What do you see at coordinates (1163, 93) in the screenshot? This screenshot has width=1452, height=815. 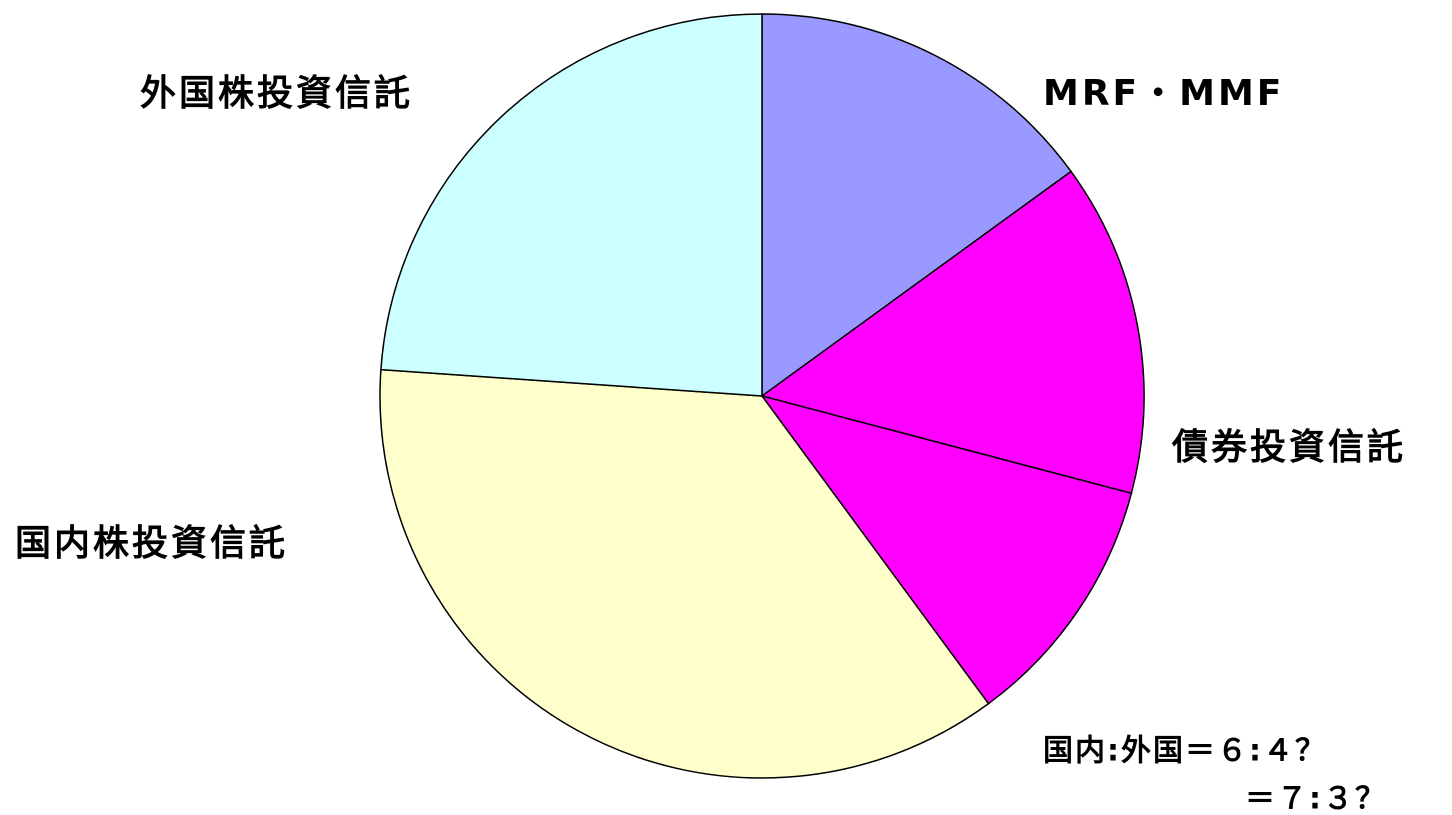 I see `slice-label: MRF・MMF` at bounding box center [1163, 93].